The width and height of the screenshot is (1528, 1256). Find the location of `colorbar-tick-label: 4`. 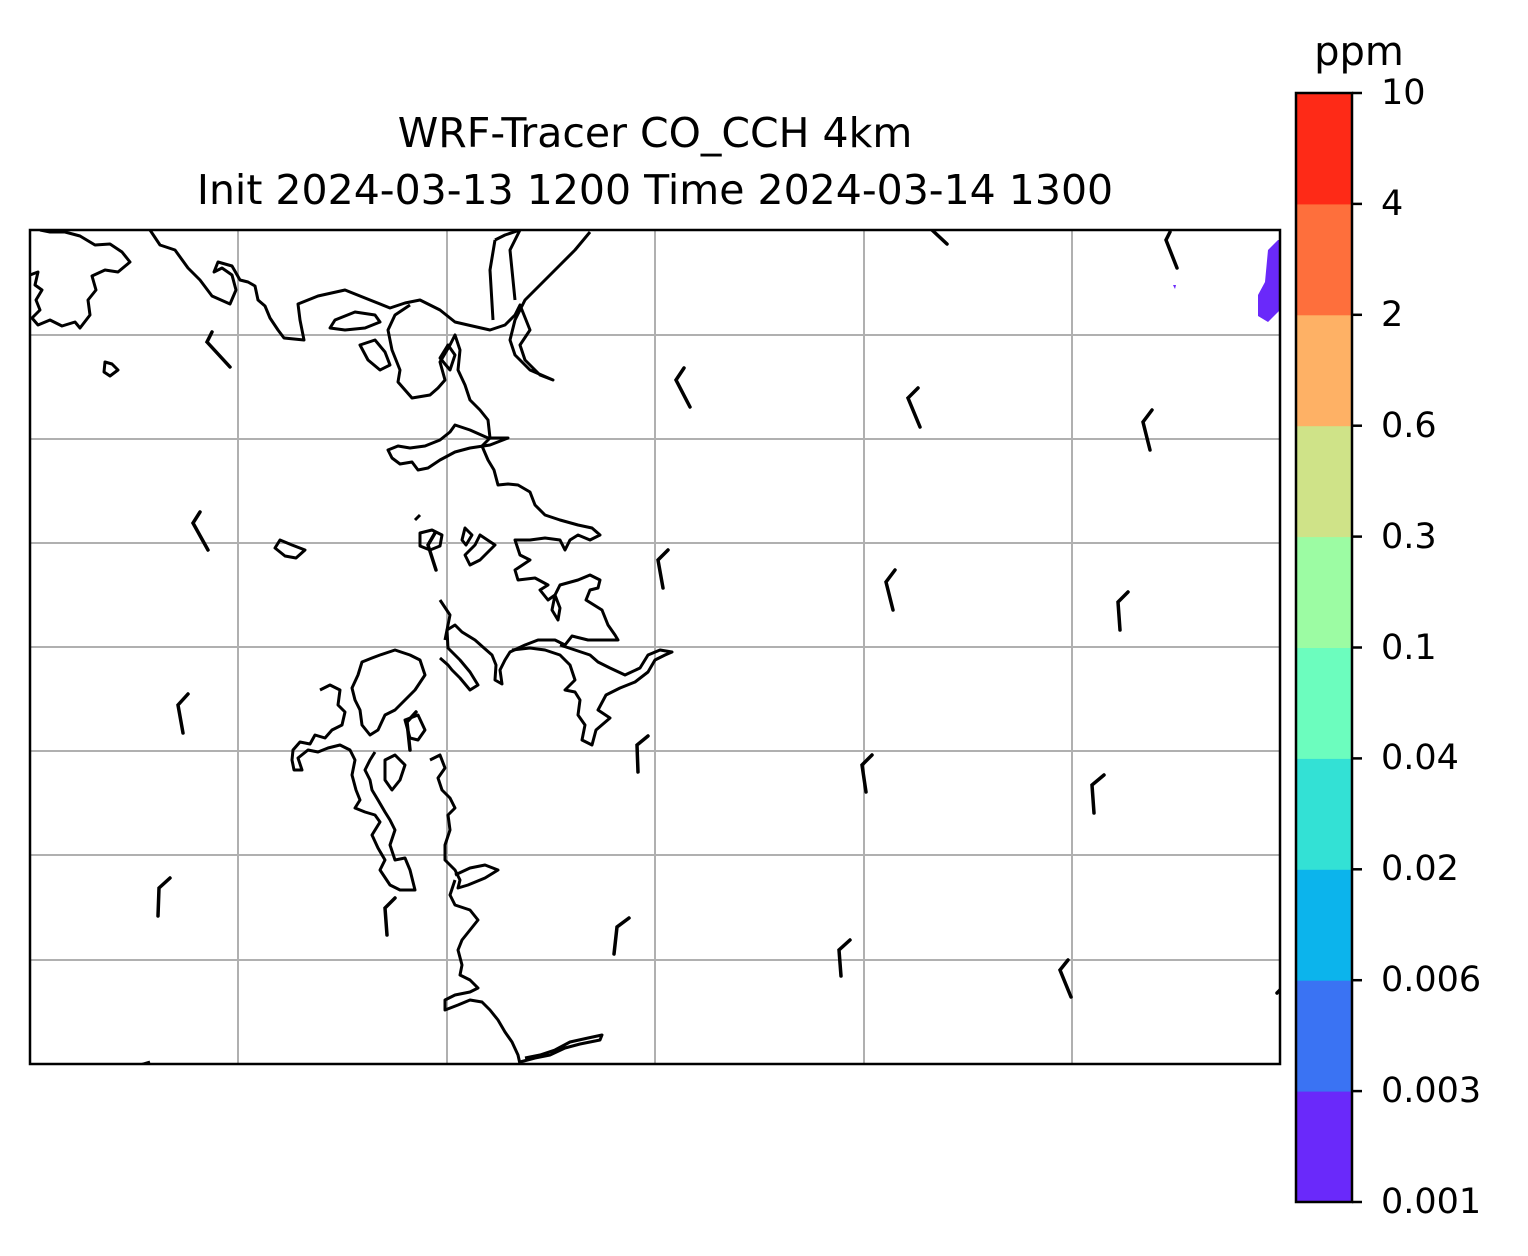

colorbar-tick-label: 4 is located at coordinates (1392, 203).